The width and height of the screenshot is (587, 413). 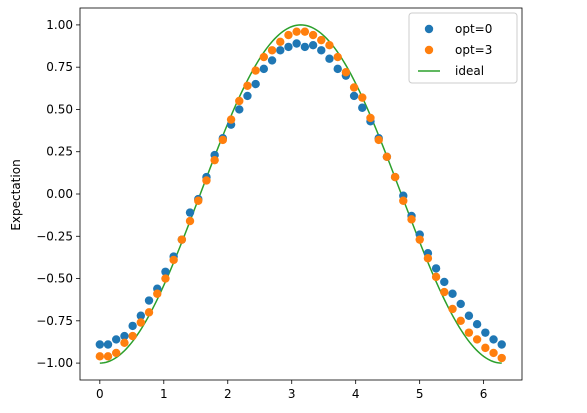 I want to click on legend-box, so click(x=463, y=48).